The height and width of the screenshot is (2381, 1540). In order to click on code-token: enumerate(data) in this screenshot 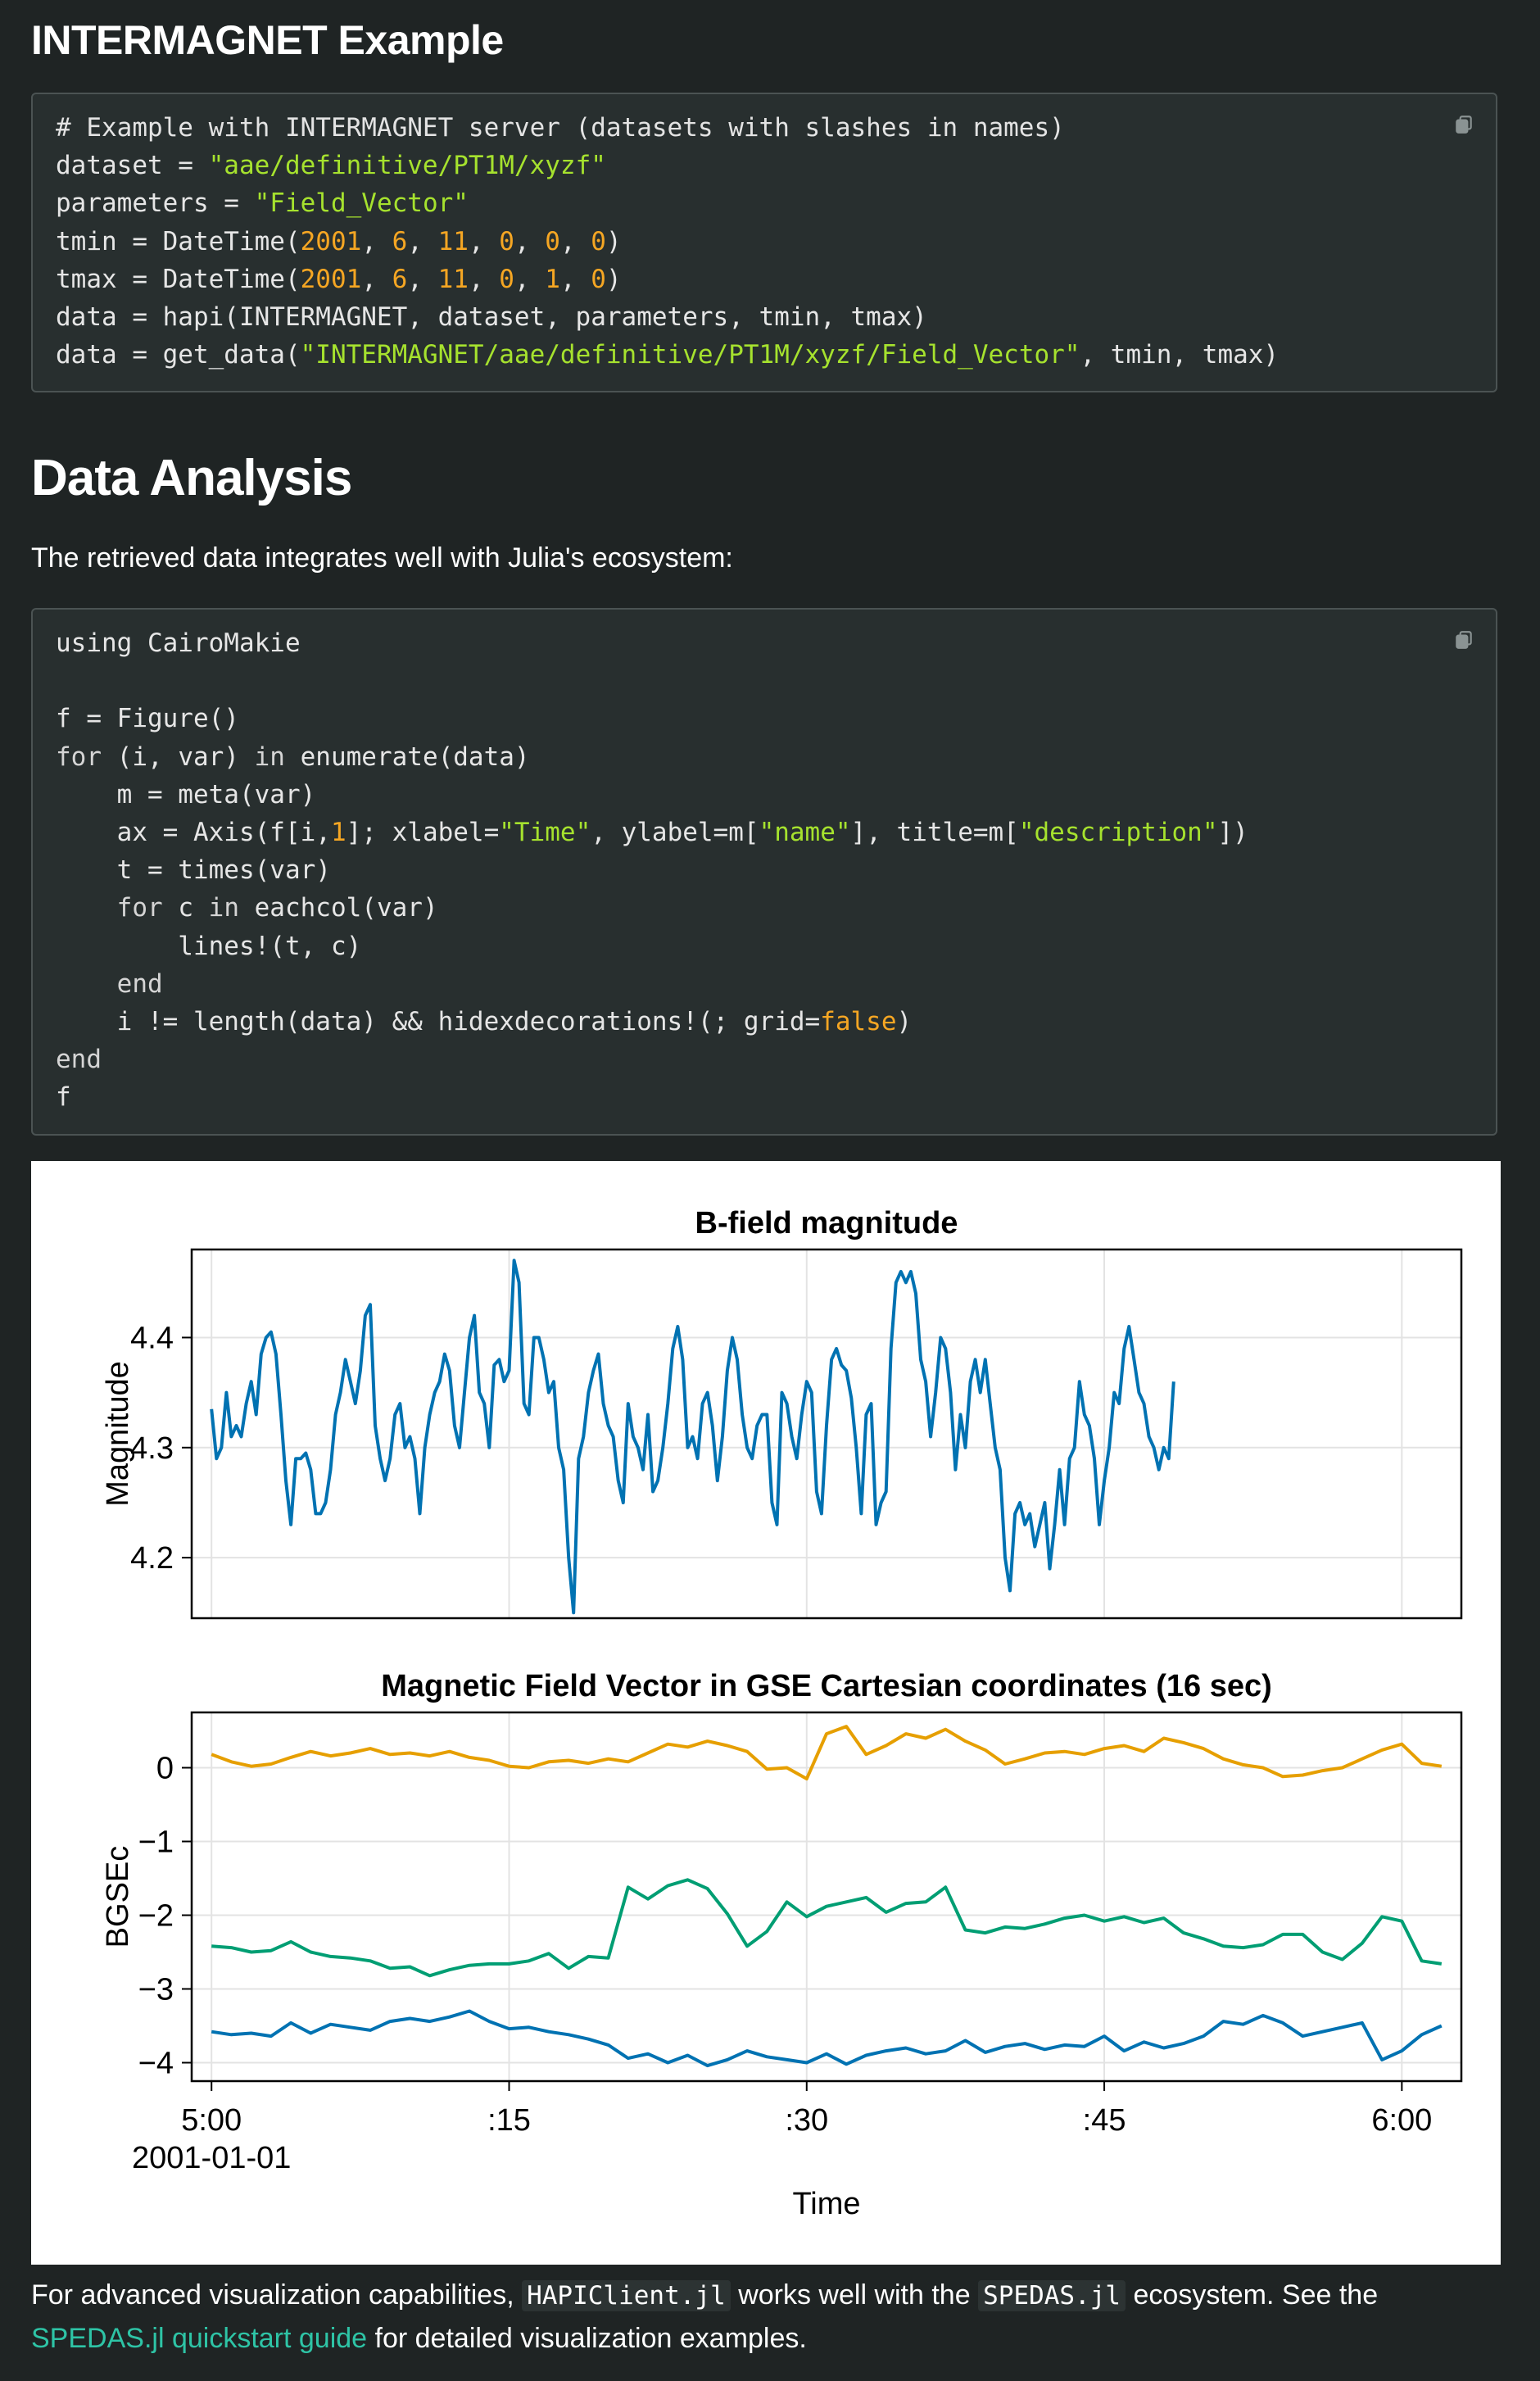, I will do `click(407, 757)`.